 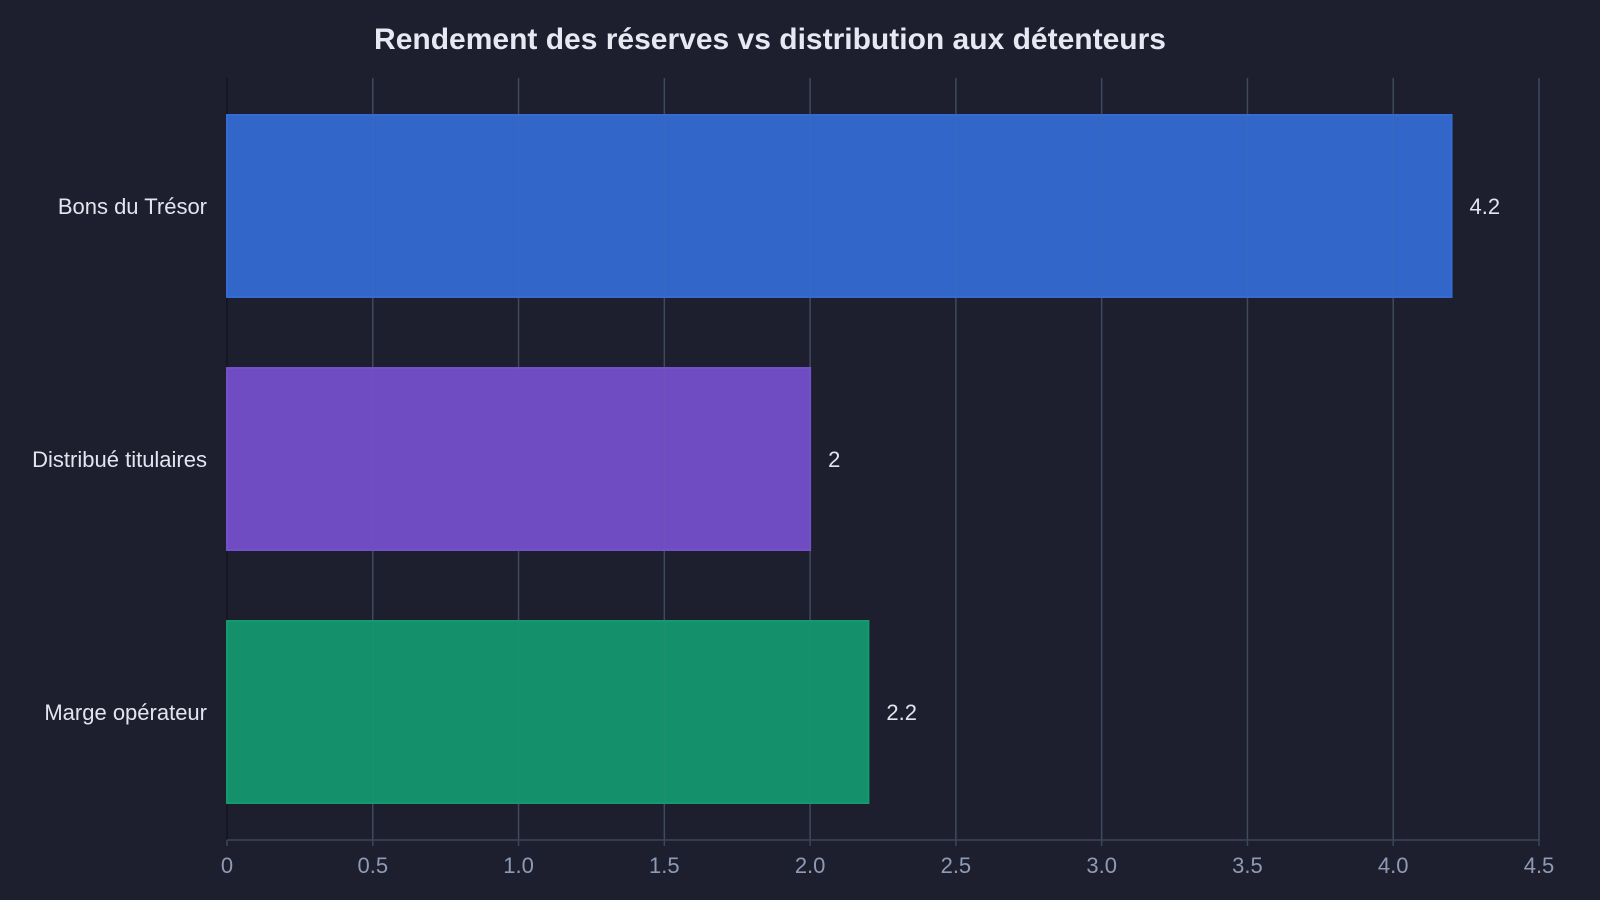 What do you see at coordinates (1101, 865) in the screenshot?
I see `x-tick-label: 3.0` at bounding box center [1101, 865].